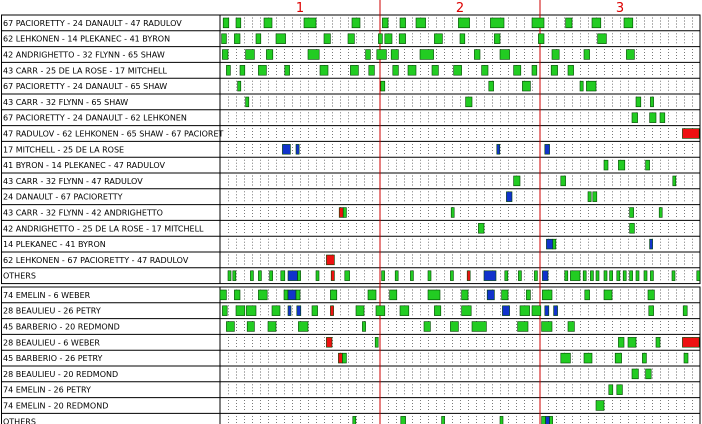 The width and height of the screenshot is (702, 424). I want to click on row-label: 24 DANAULT - 67 PACIORETTY, so click(63, 197).